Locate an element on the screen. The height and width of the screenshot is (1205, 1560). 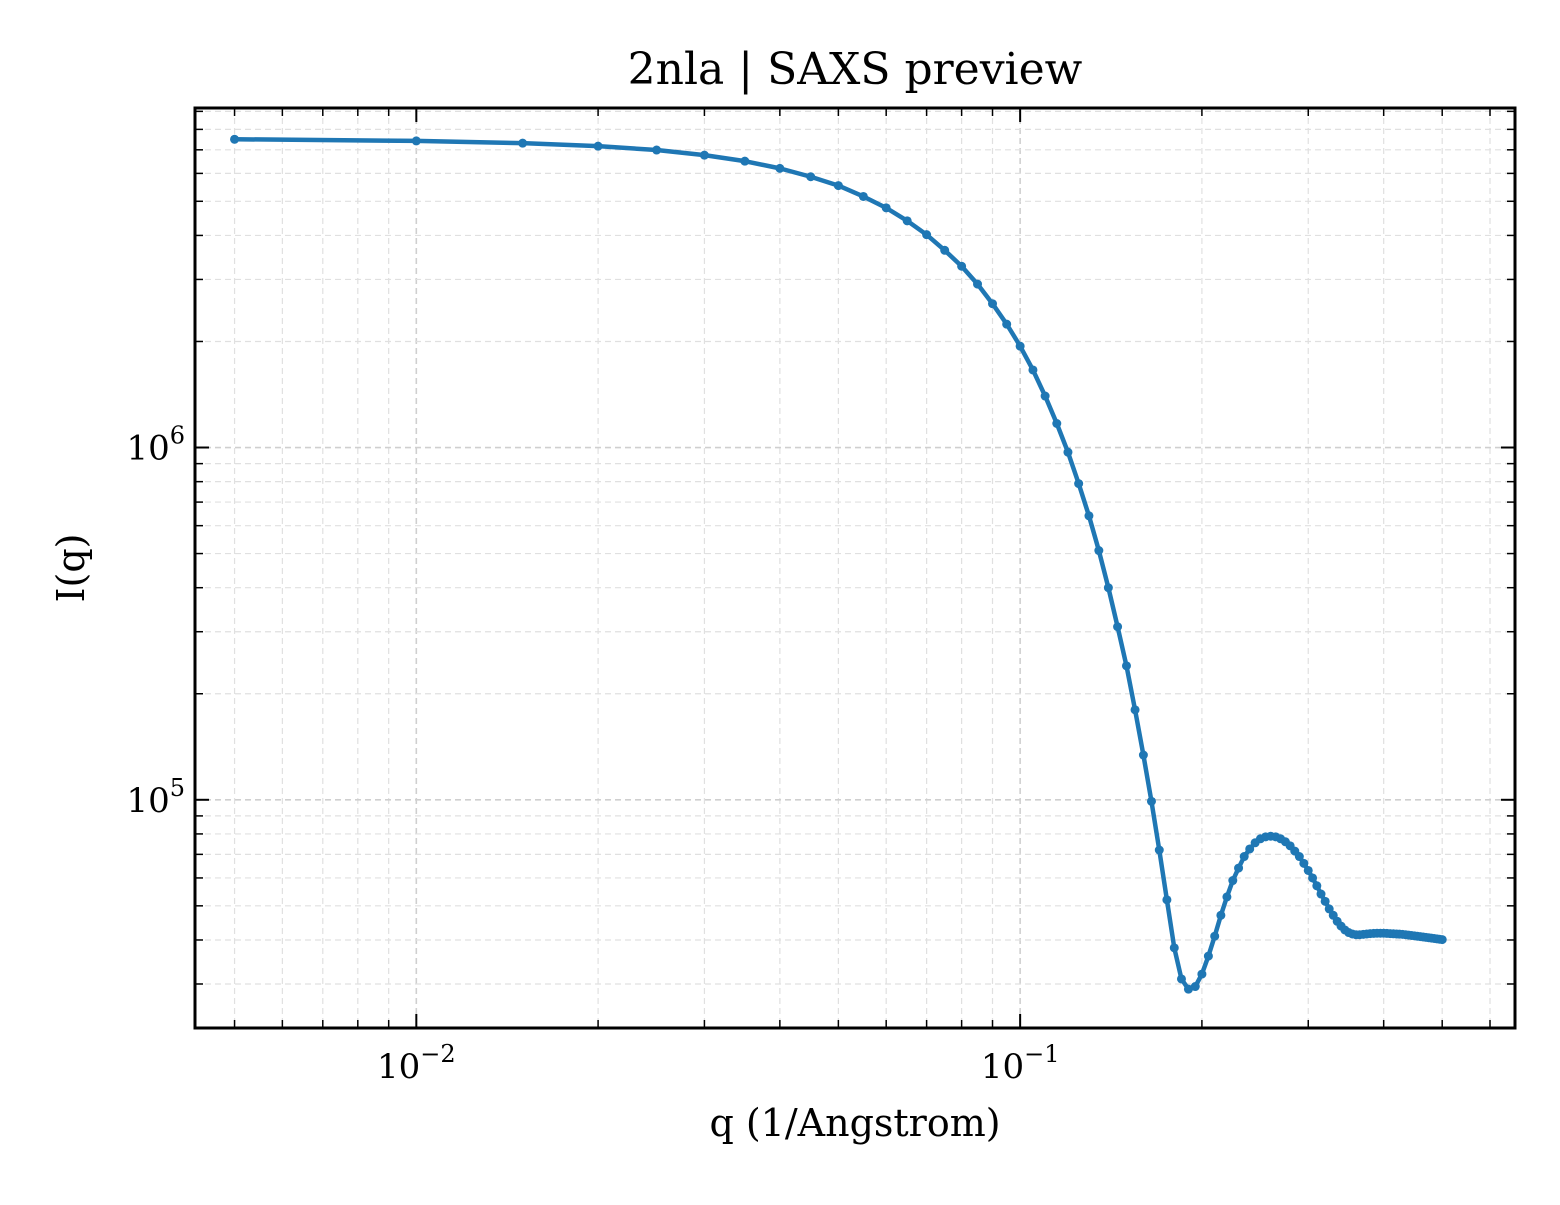
y-axis-label: I(q) is located at coordinates (71, 568).